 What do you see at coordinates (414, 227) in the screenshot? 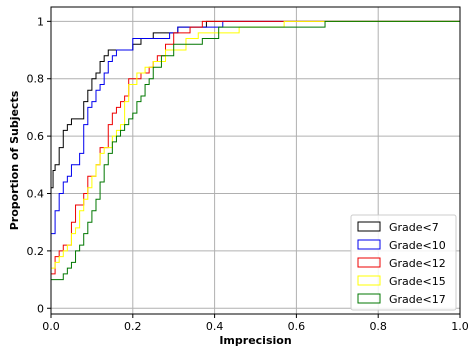
I see `legend-label-0: Grade<7` at bounding box center [414, 227].